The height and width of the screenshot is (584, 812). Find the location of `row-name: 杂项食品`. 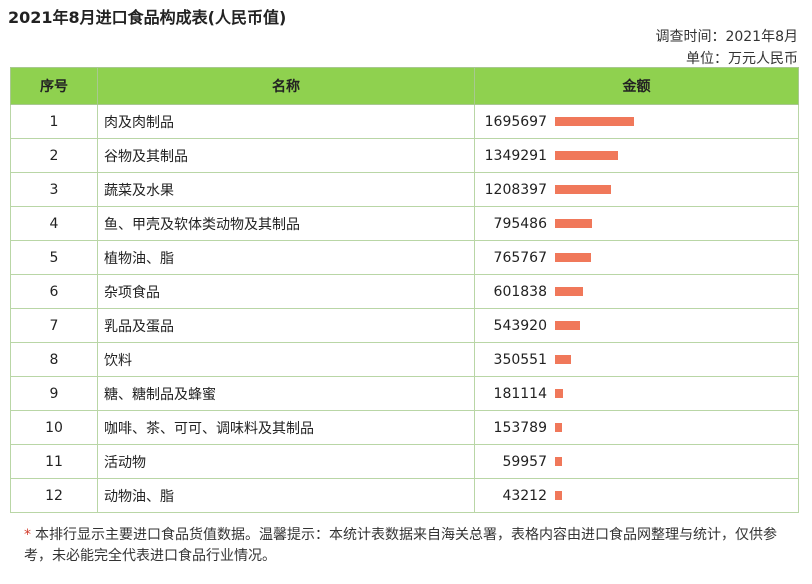

row-name: 杂项食品 is located at coordinates (286, 291).